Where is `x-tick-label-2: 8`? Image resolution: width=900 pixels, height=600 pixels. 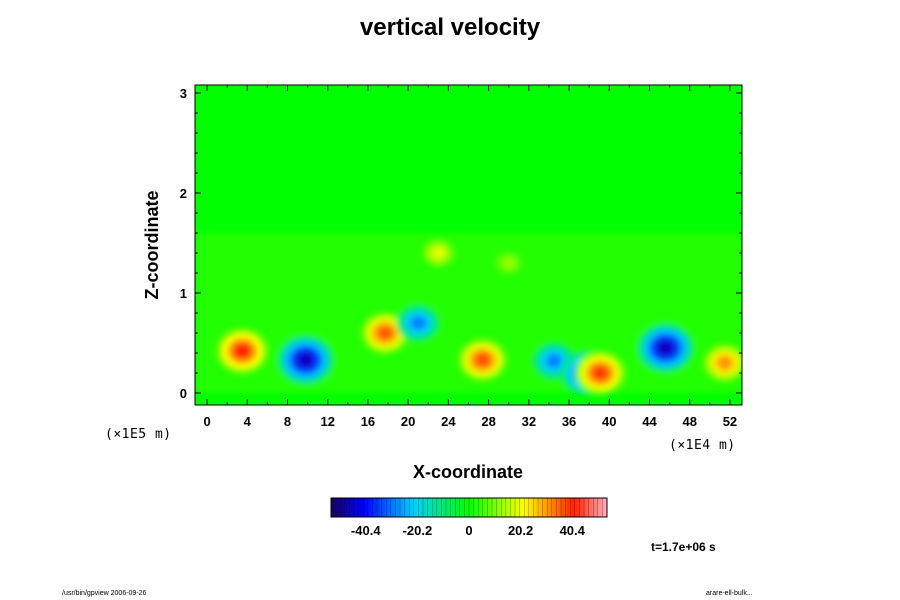 x-tick-label-2: 8 is located at coordinates (287, 421).